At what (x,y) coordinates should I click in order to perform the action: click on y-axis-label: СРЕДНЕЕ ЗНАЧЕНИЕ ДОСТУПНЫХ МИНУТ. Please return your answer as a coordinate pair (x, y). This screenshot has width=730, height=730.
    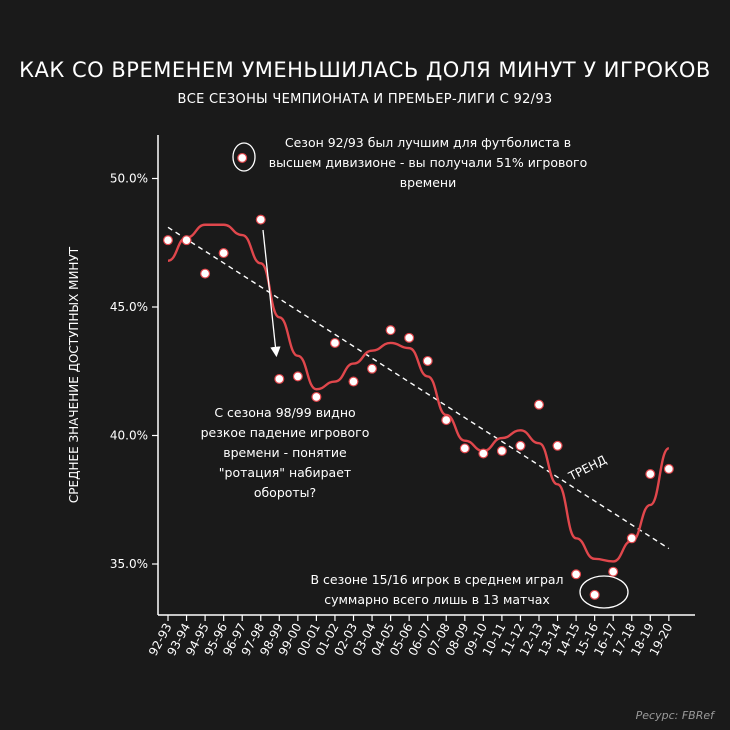
    Looking at the image, I should click on (74, 374).